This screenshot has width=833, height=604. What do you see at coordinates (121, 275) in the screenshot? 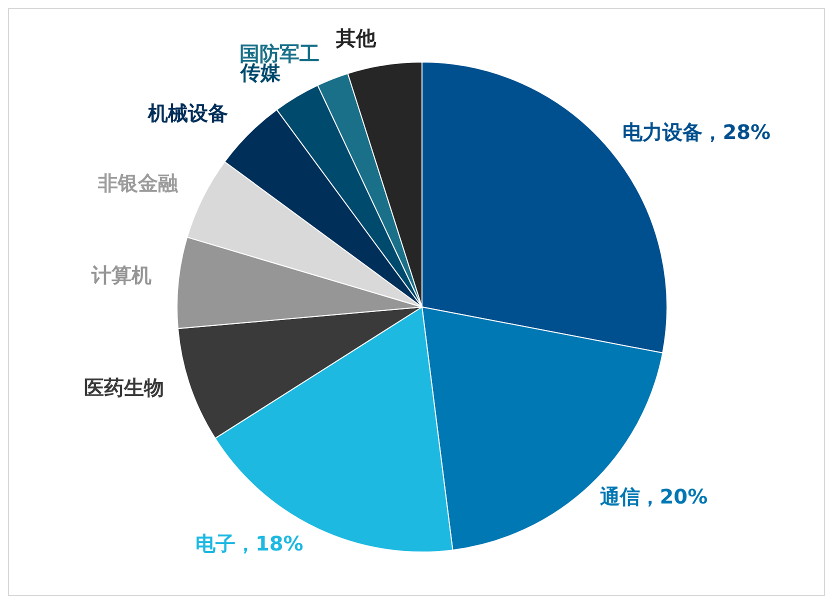
I see `slice-label: 计算机` at bounding box center [121, 275].